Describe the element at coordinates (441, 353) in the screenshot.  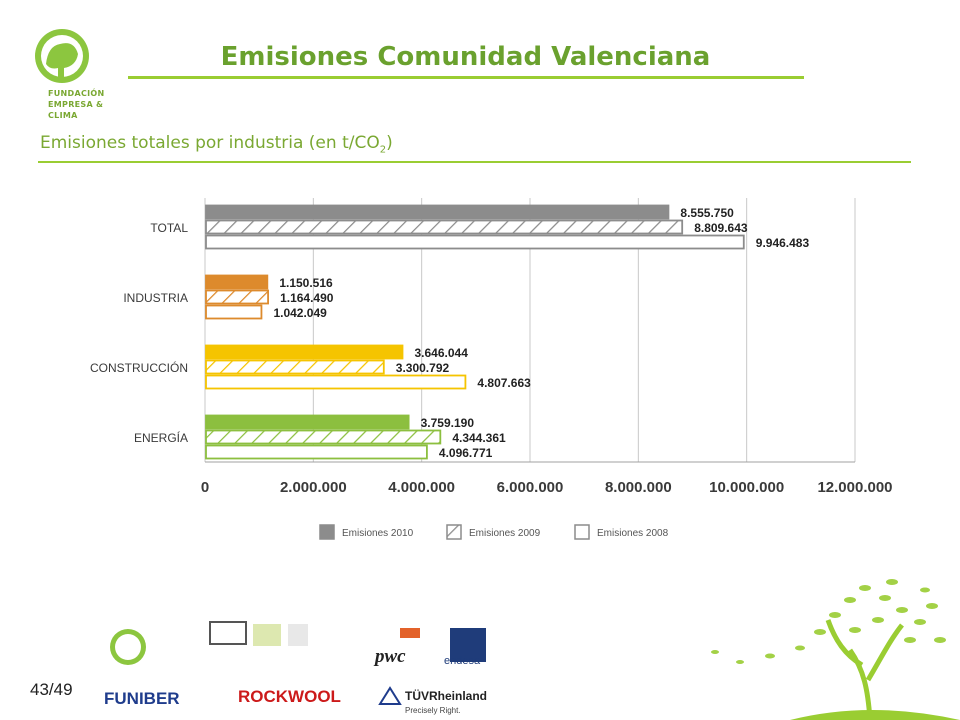
I see `bar-value-label: 3.646.044` at that location.